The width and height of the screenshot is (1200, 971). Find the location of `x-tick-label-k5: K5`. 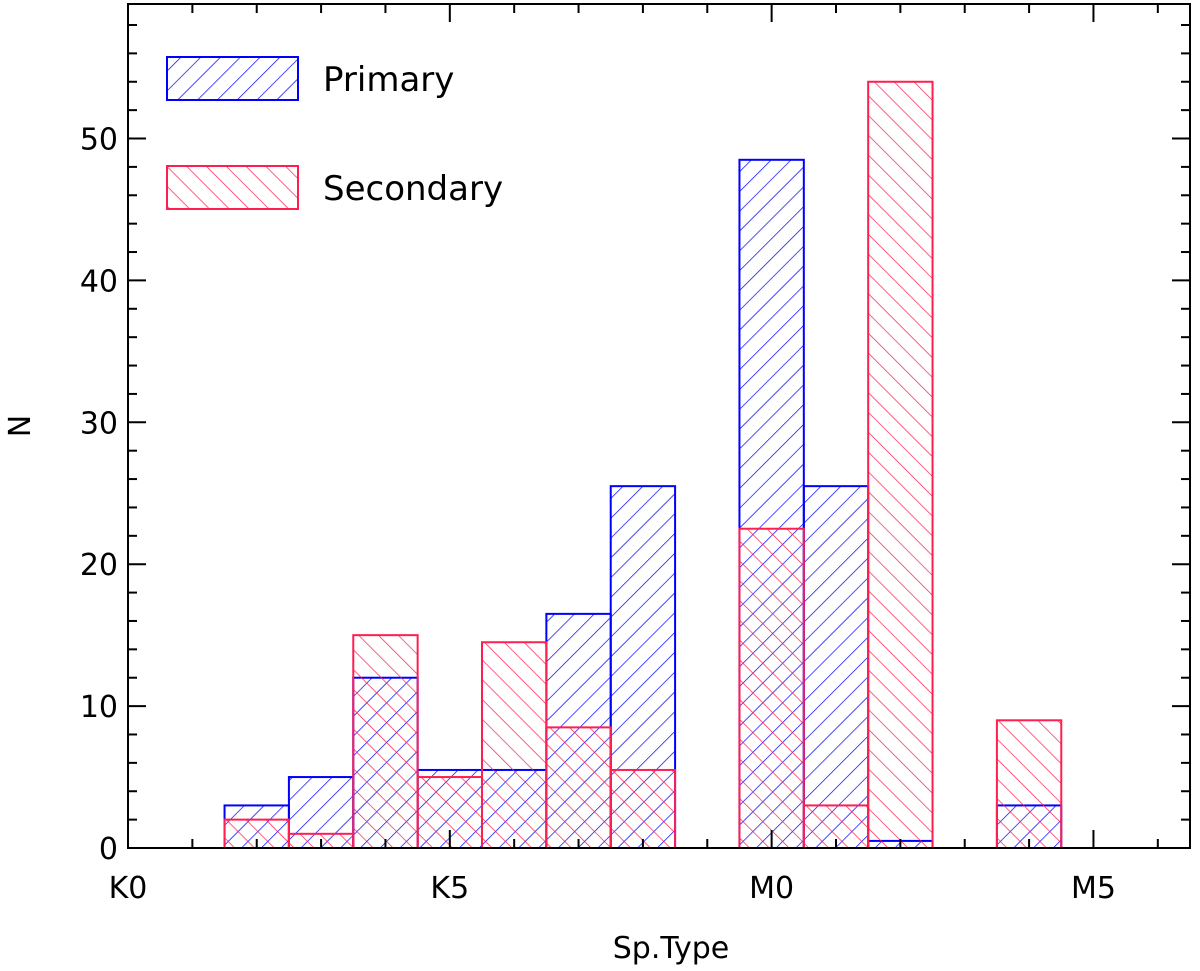

x-tick-label-k5: K5 is located at coordinates (449, 888).